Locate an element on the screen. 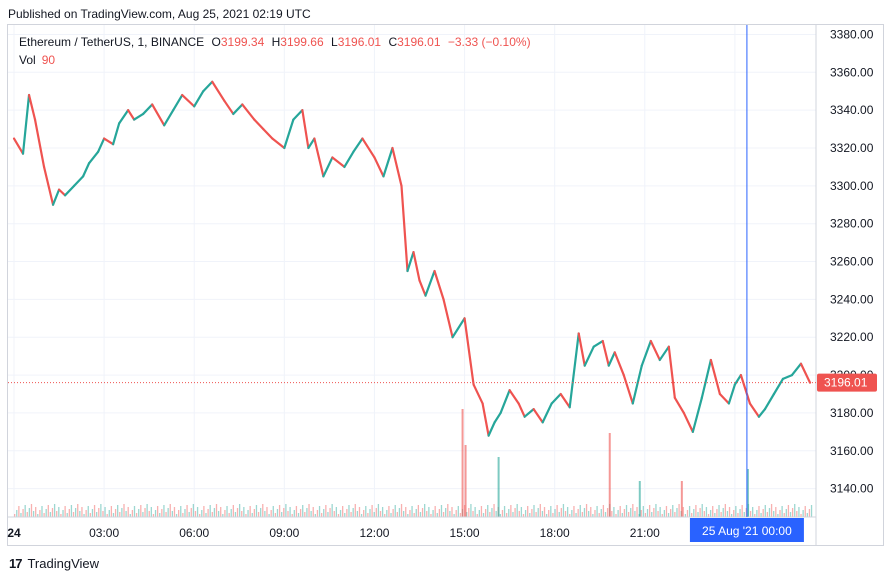 The width and height of the screenshot is (892, 581). x-tick-label: 15:00 is located at coordinates (465, 533).